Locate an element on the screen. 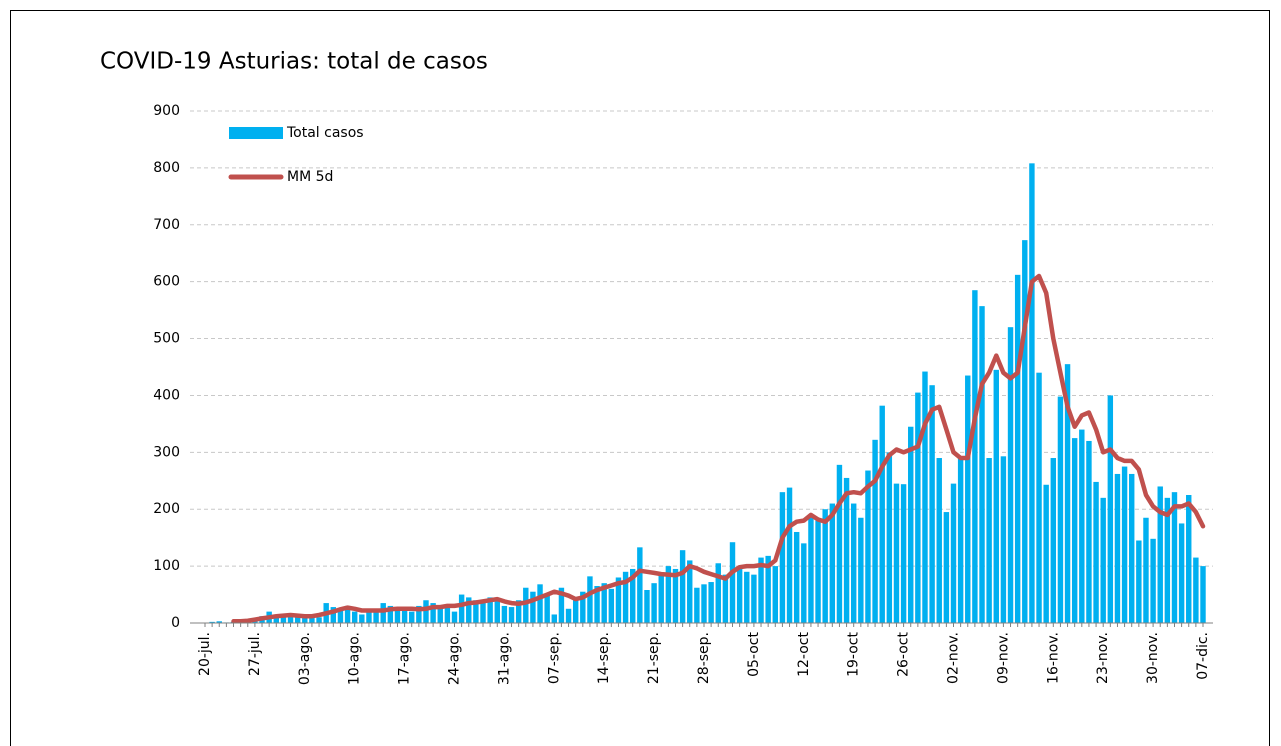 The height and width of the screenshot is (746, 1281). legend-label: Total casos is located at coordinates (325, 133).